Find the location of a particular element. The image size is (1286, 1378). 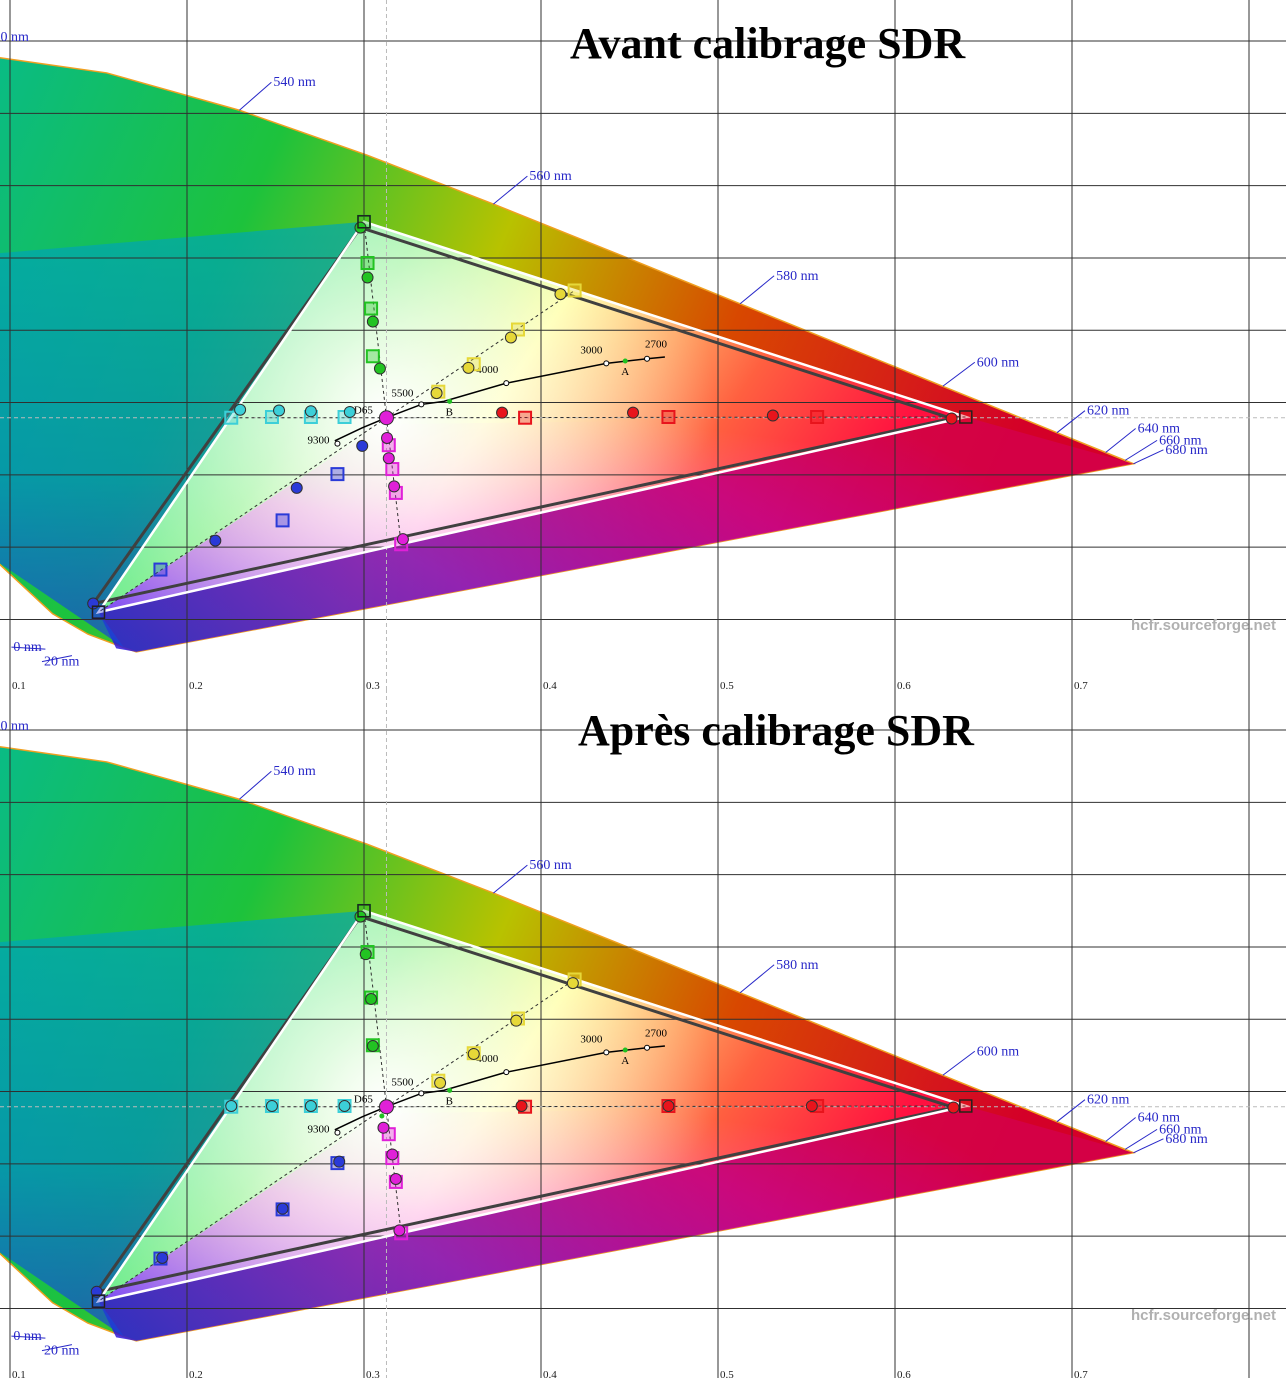

x-tick-label: 0.1 is located at coordinates (19, 1373).